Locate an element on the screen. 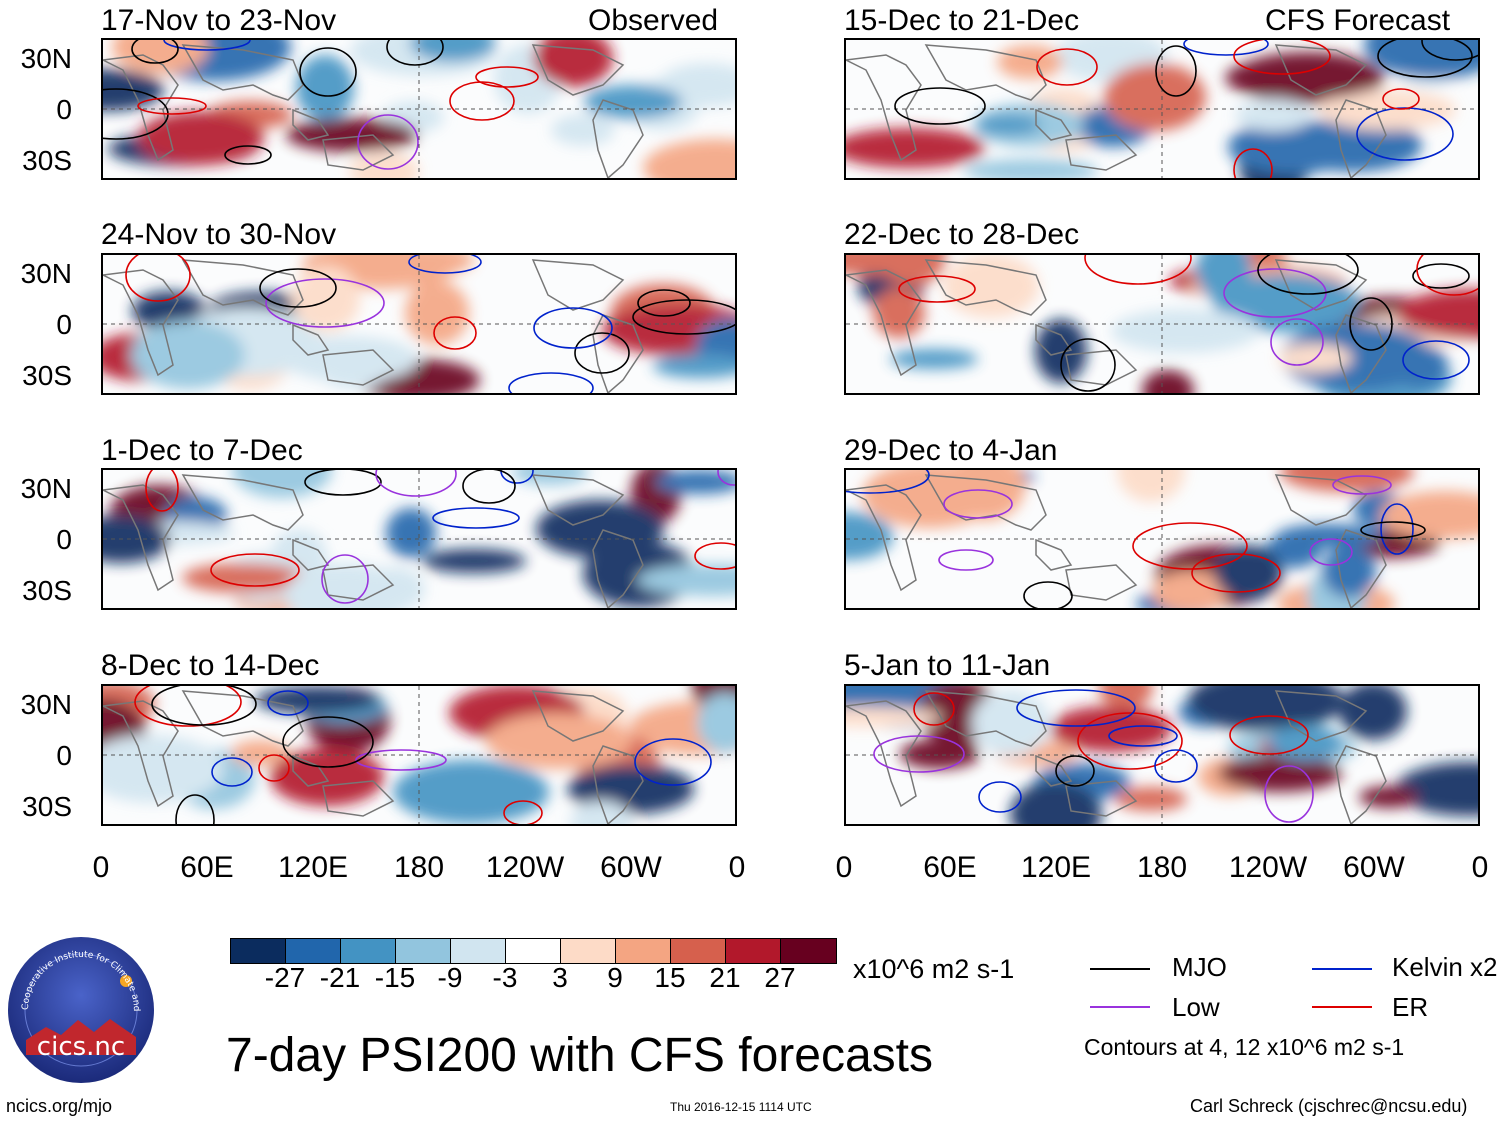 This screenshot has width=1510, height=1121. panel-label-observed: Observed is located at coordinates (653, 20).